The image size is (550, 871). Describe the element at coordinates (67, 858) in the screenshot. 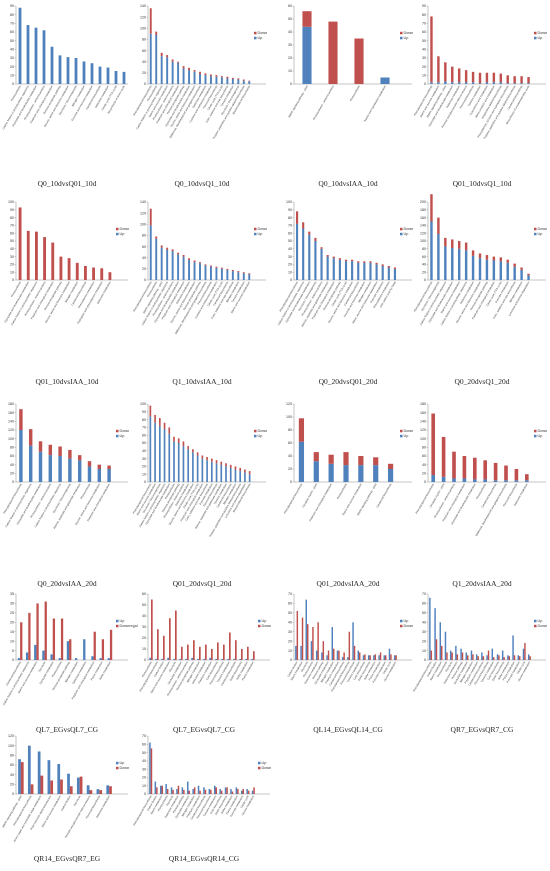

I see `chart-title: QR14_EGvsQR7_EG` at that location.